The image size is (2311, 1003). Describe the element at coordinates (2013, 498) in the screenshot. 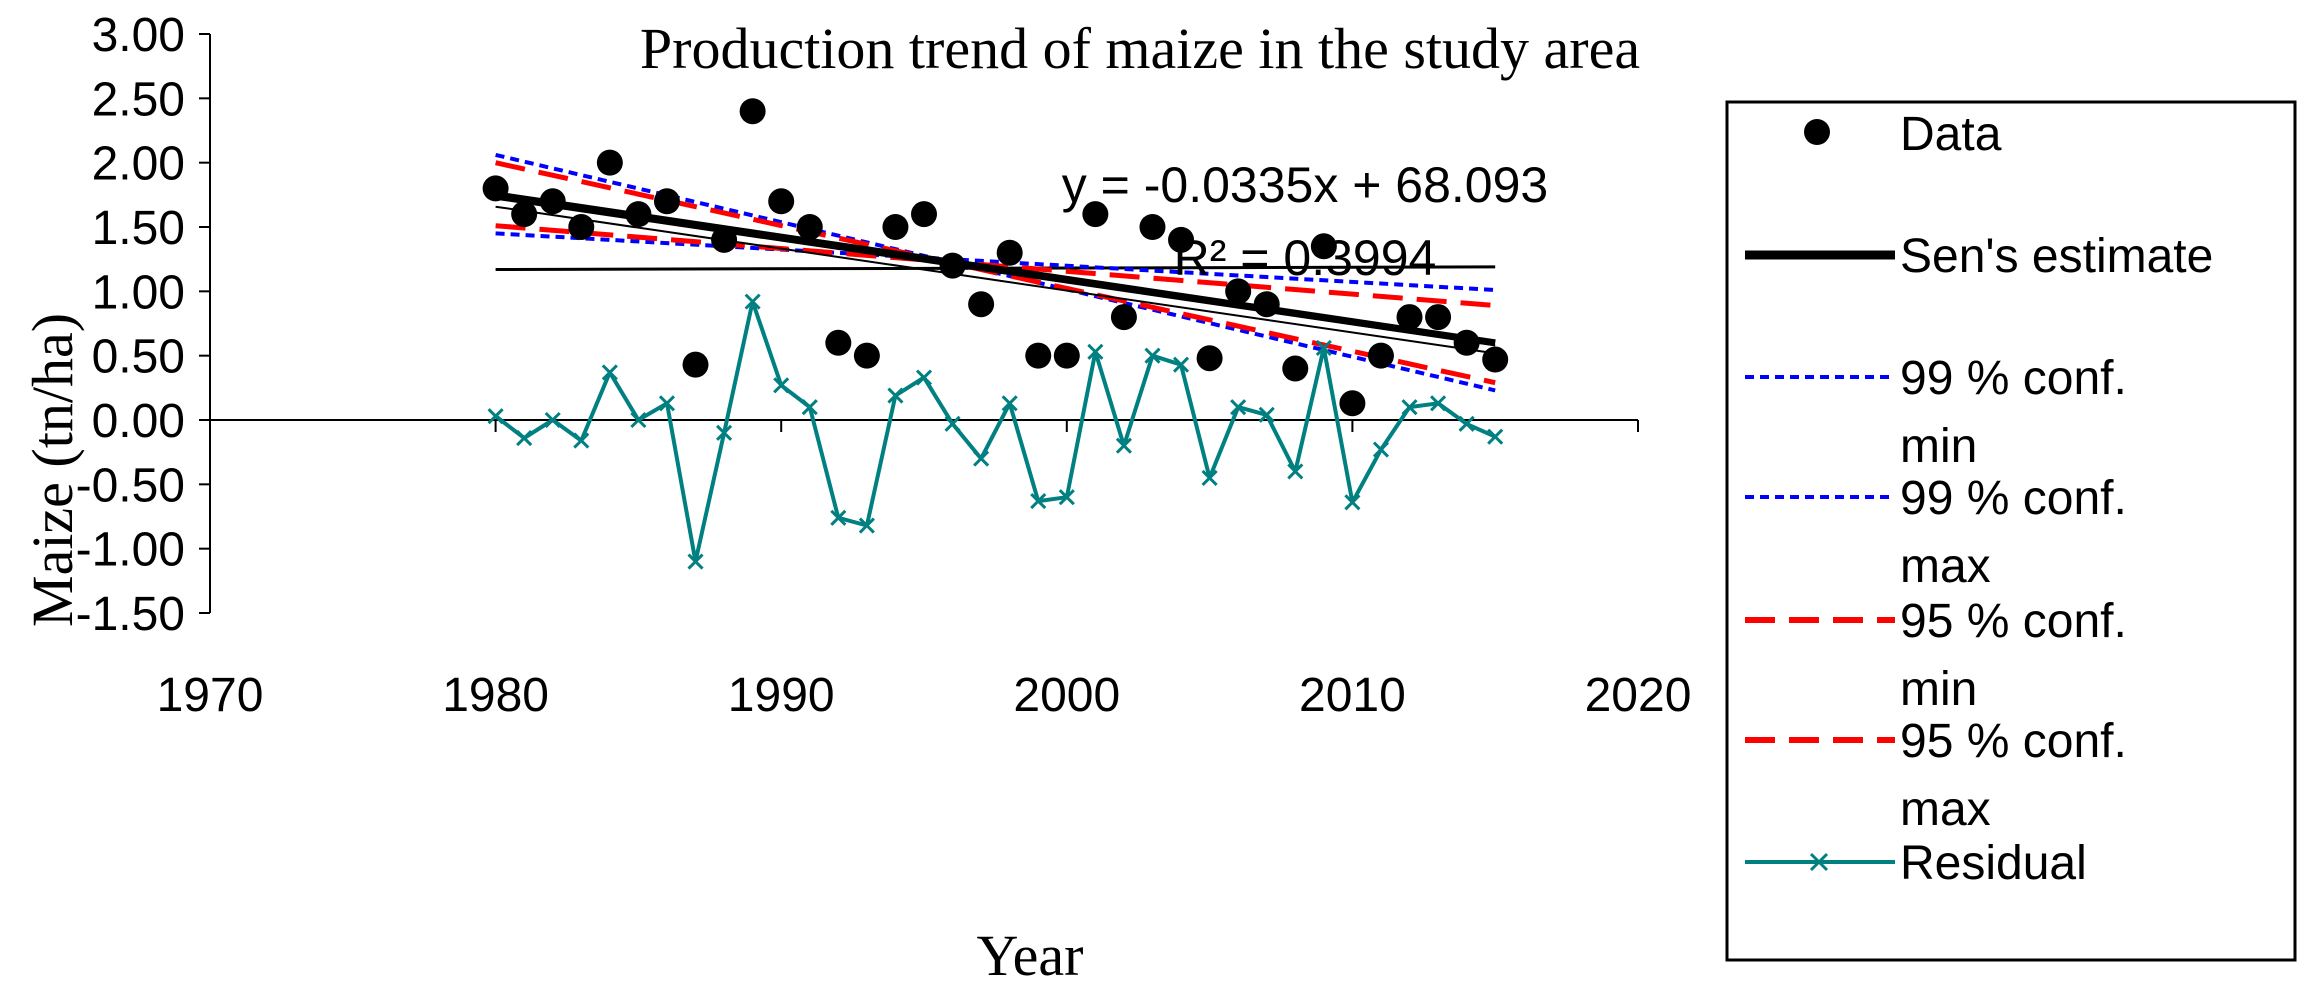

I see `legend-99max-label: 99 % conf.` at that location.